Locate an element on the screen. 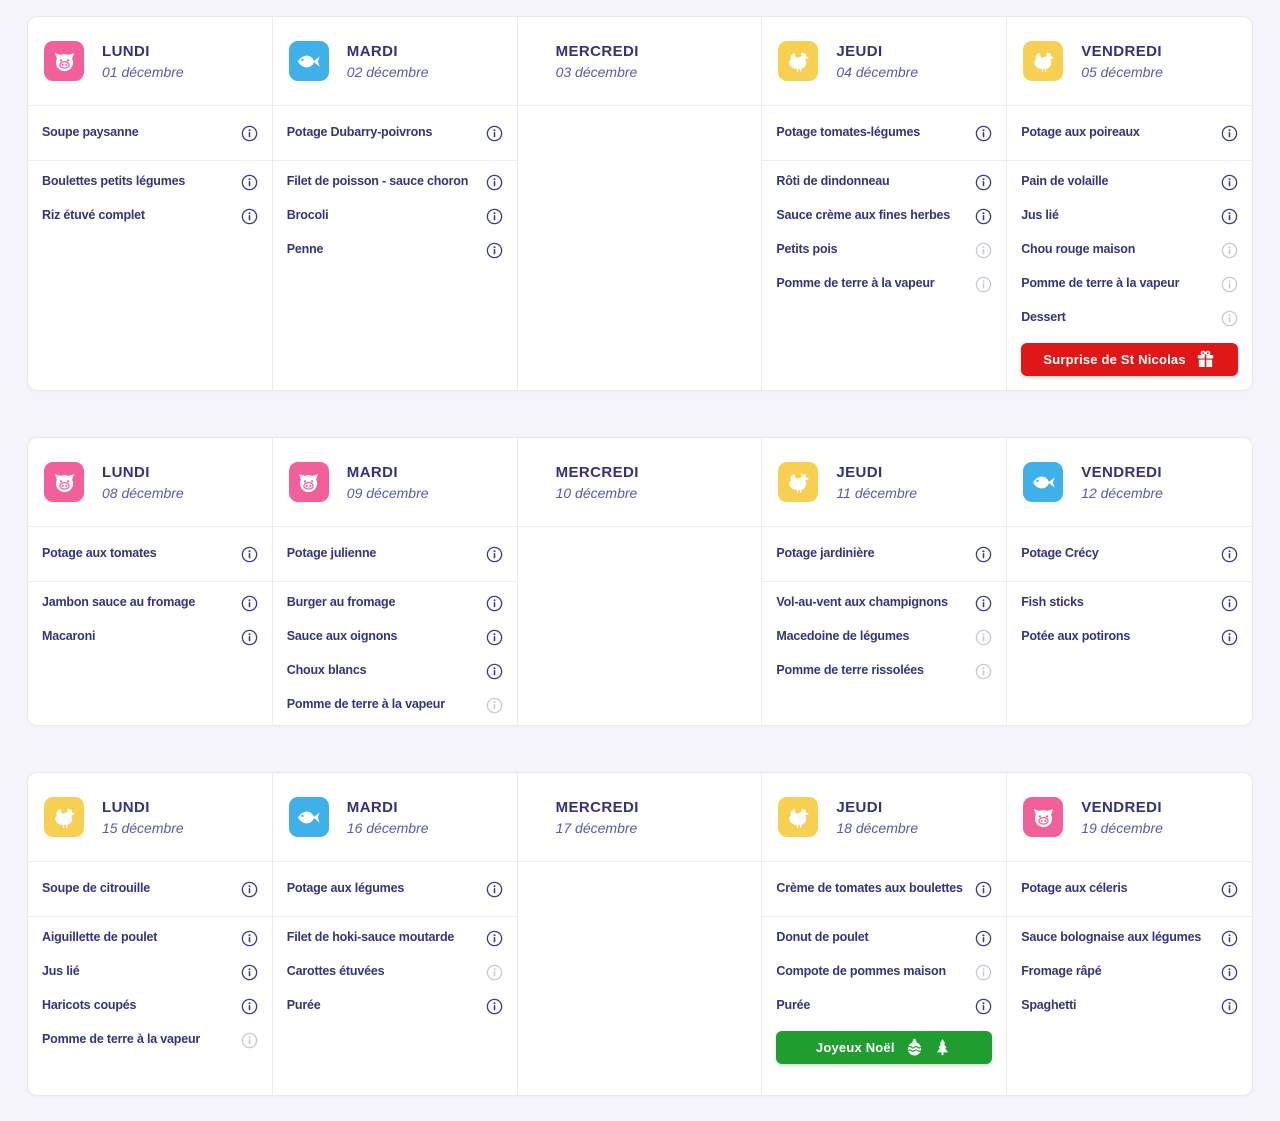 The width and height of the screenshot is (1280, 1121). soup-row: Potage aux céleris is located at coordinates (1129, 889).